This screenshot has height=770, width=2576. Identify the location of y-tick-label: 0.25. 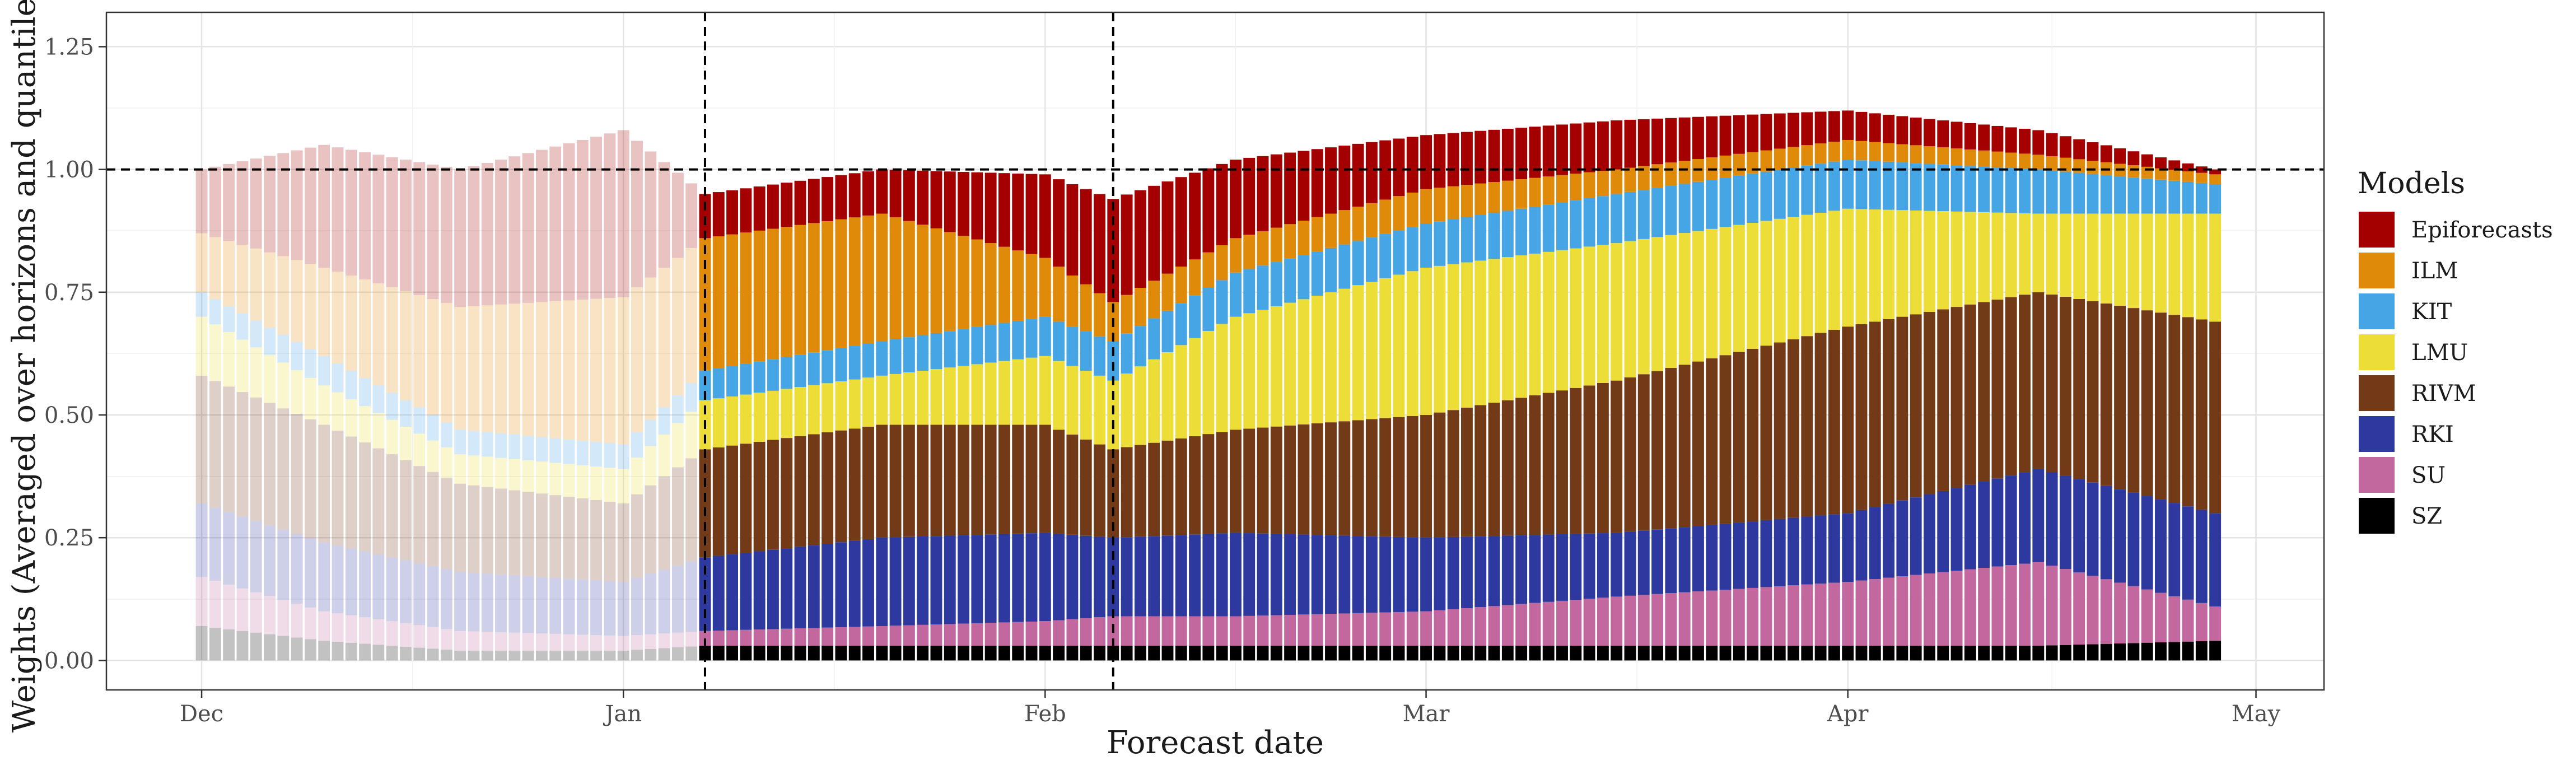
(69, 538).